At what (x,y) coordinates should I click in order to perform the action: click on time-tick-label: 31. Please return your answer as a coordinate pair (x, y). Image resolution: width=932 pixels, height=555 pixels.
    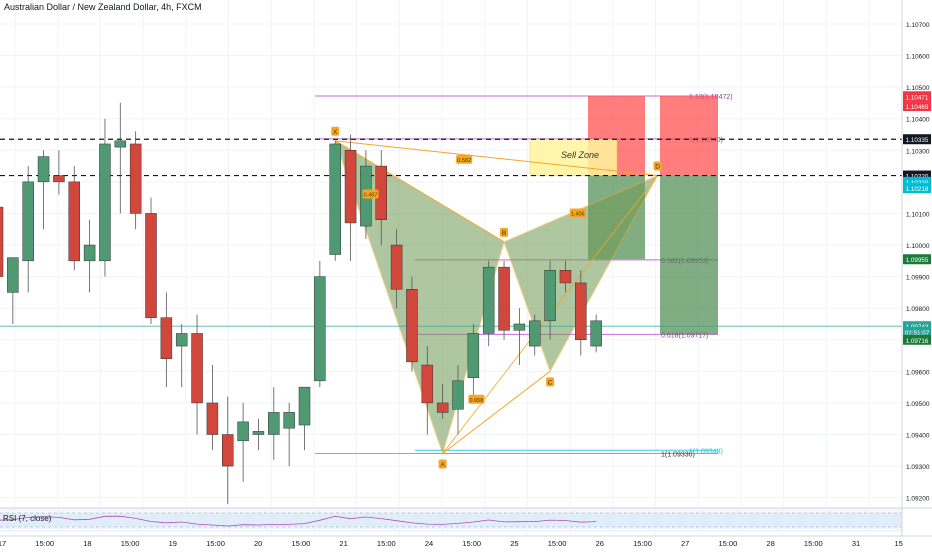
    Looking at the image, I should click on (856, 543).